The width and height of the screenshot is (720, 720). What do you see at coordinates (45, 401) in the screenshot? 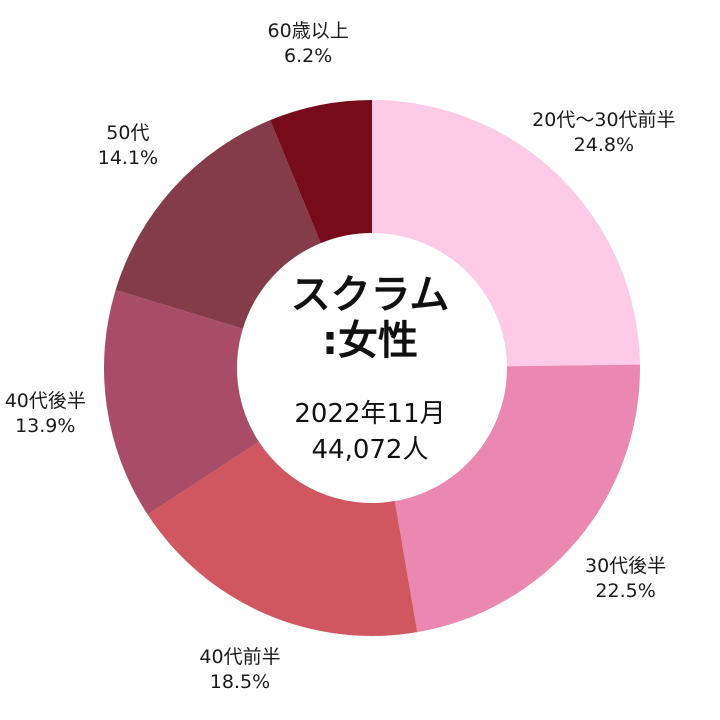
I see `slice-category-label: 40代後半` at bounding box center [45, 401].